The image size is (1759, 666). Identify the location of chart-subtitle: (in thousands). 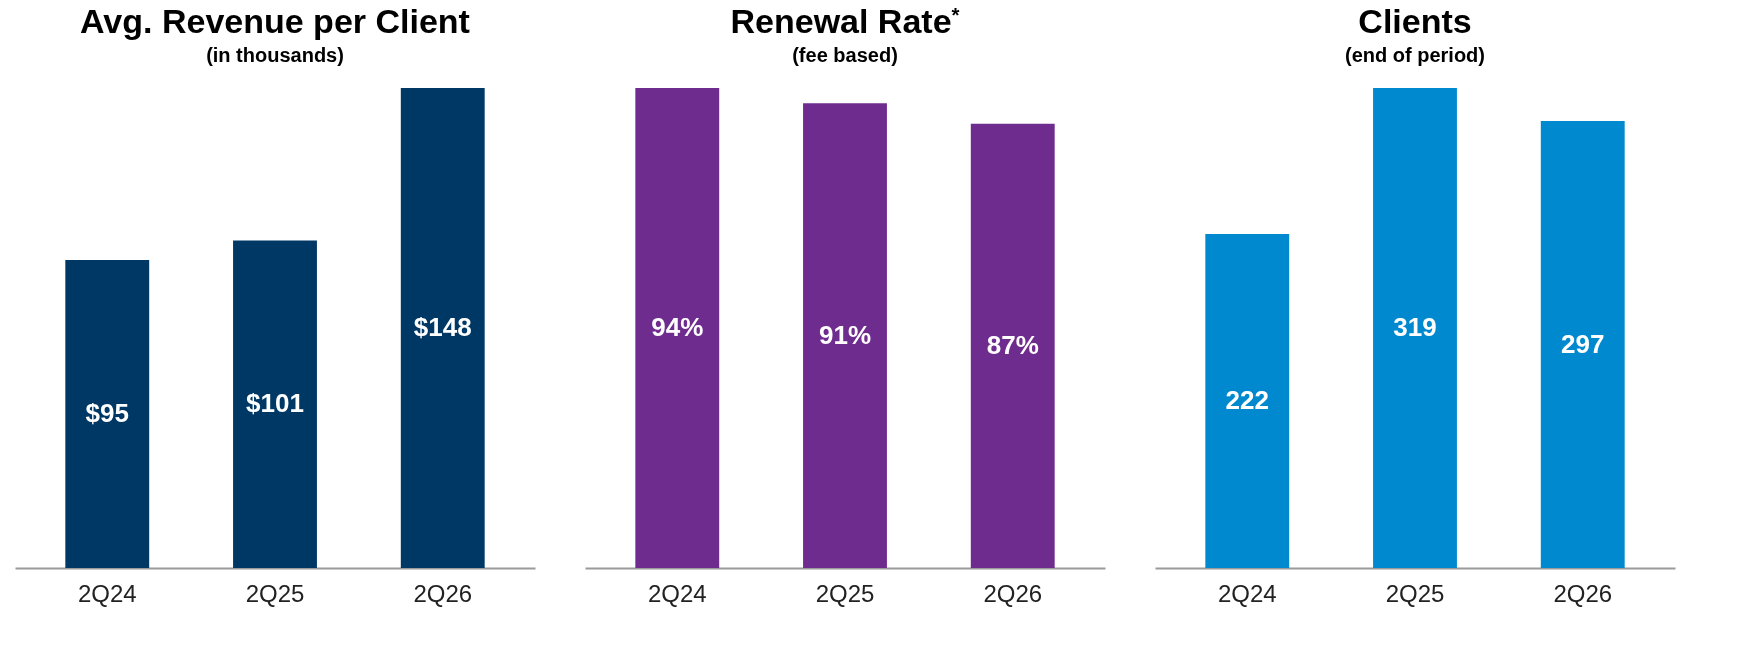
(275, 55).